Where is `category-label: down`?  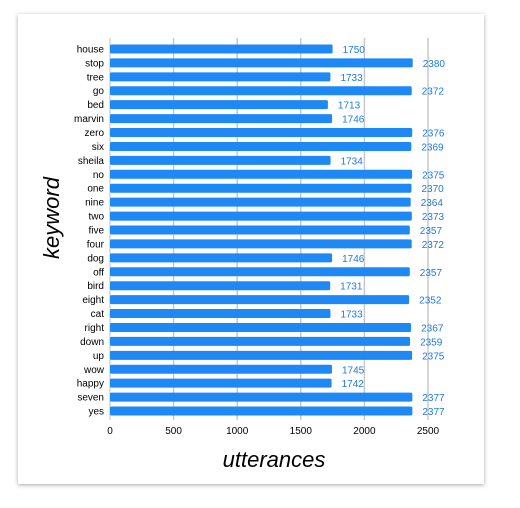 category-label: down is located at coordinates (92, 342).